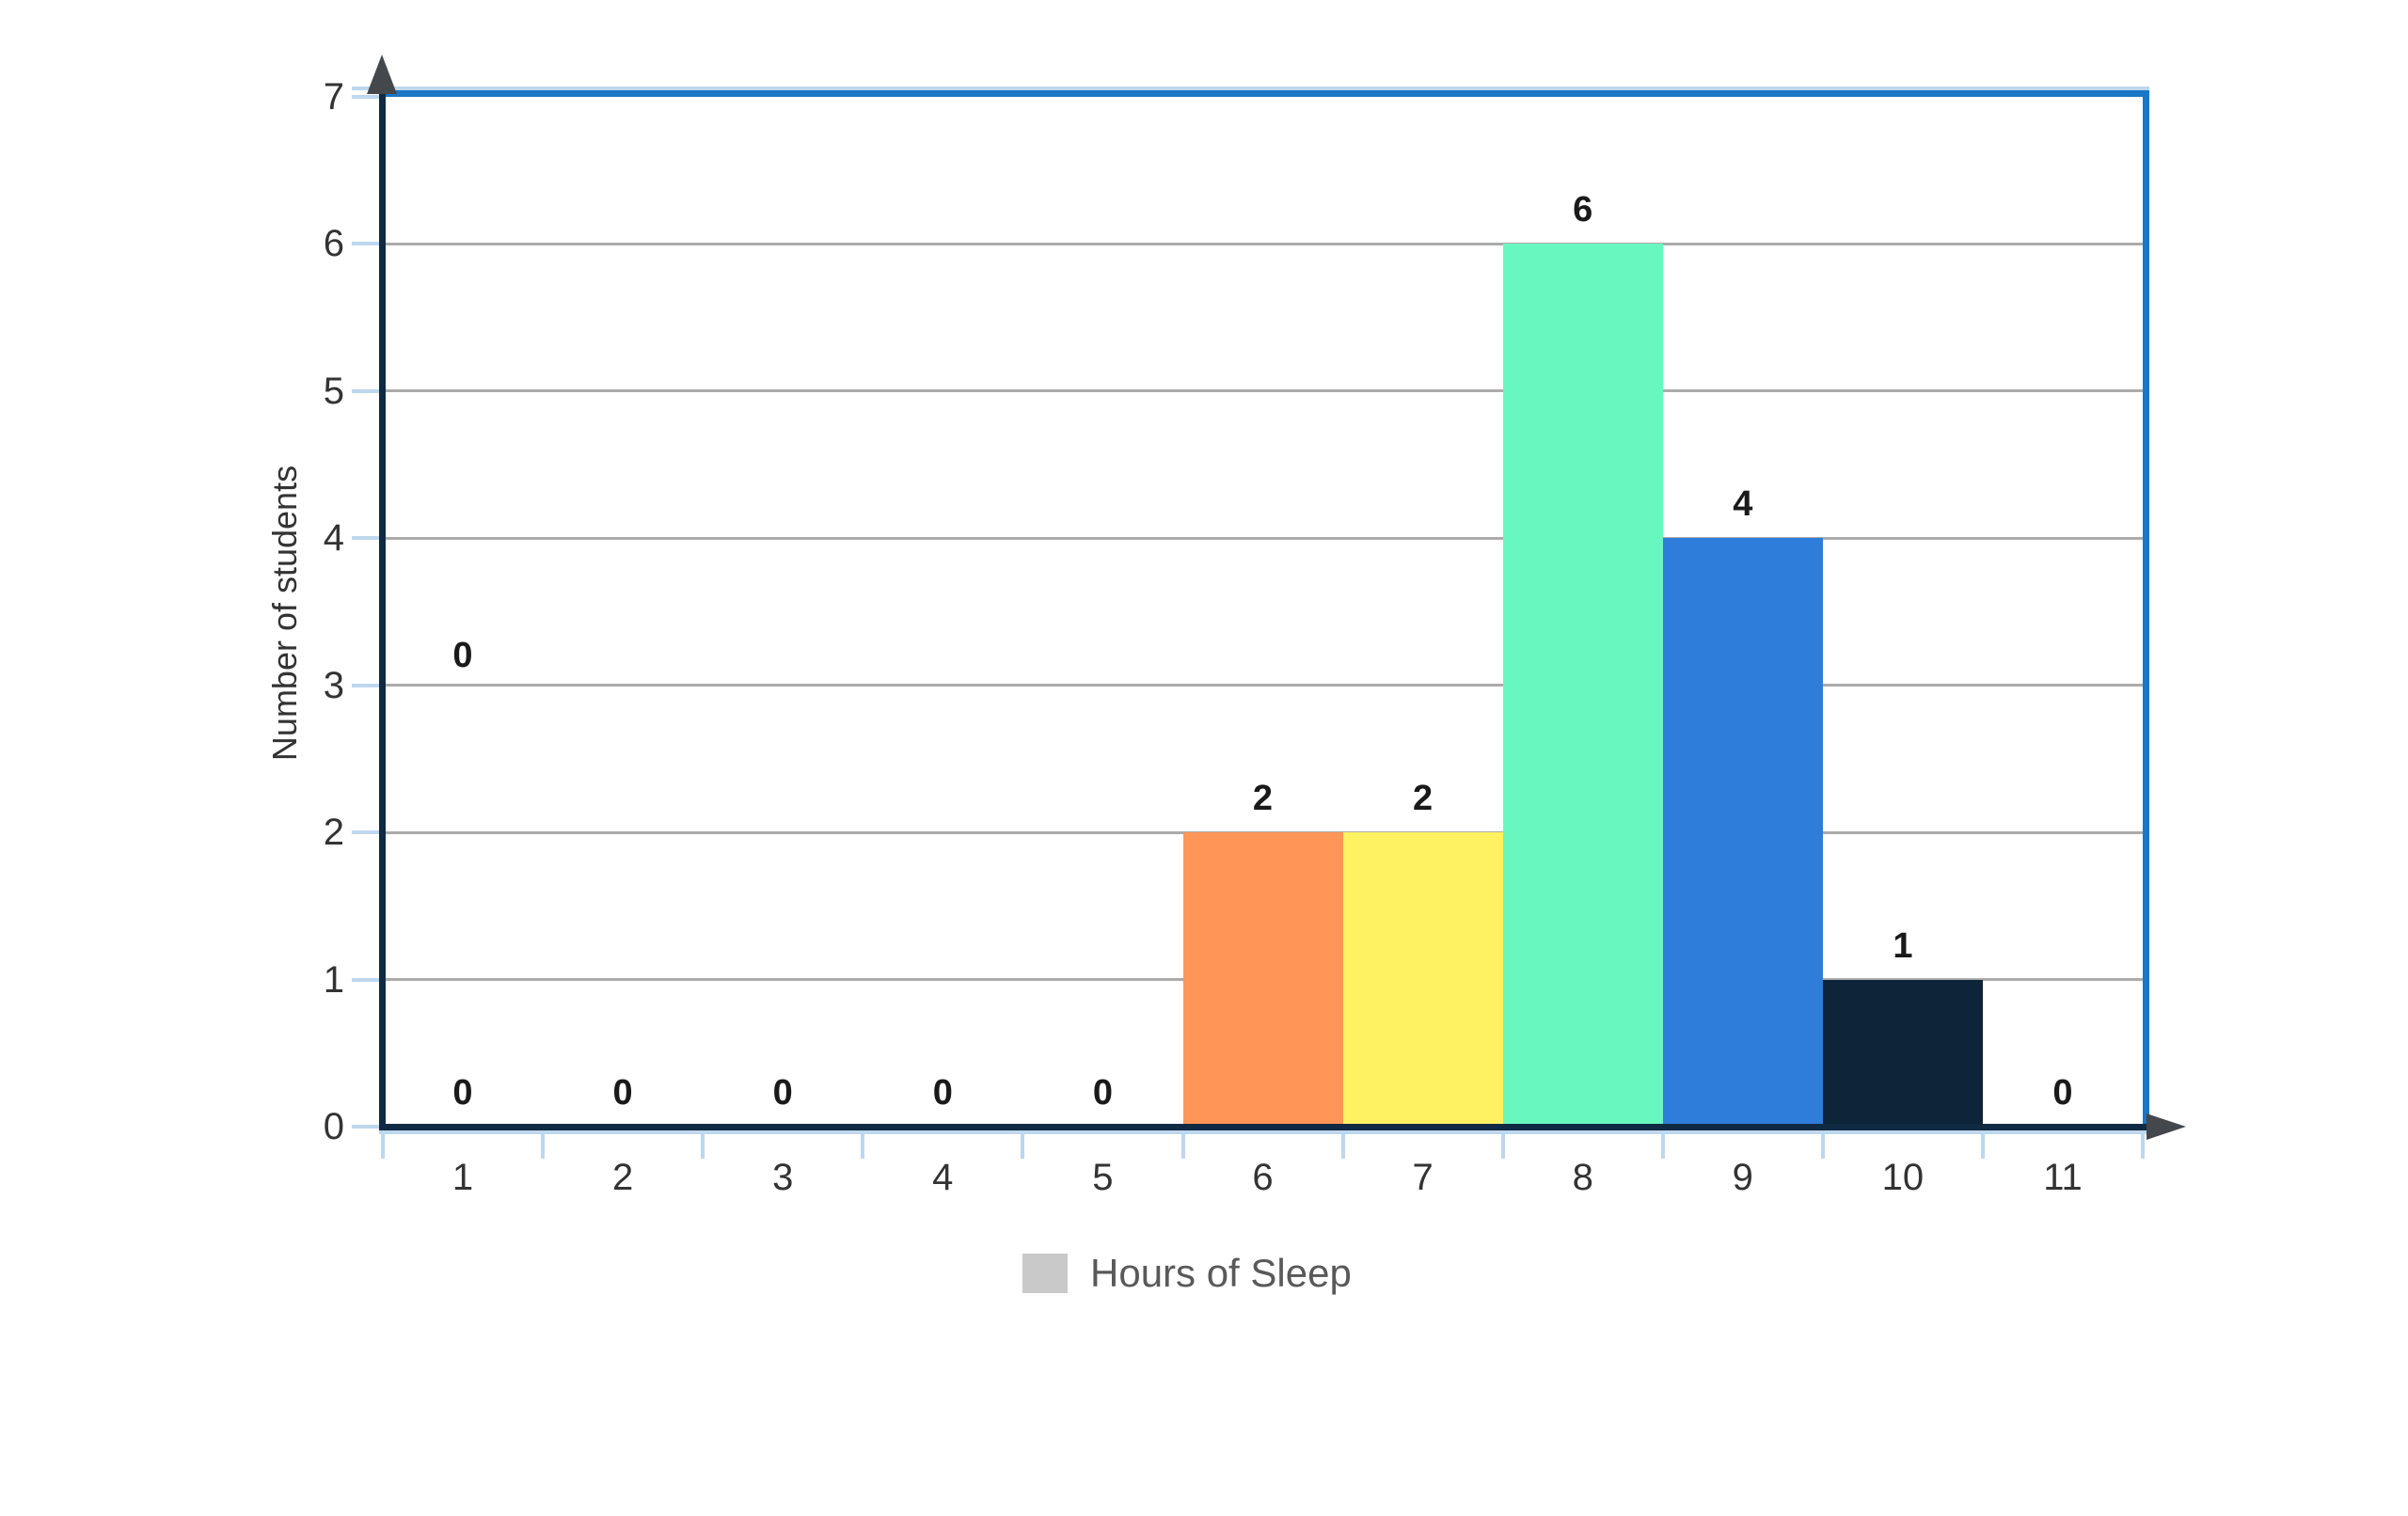 This screenshot has height=1516, width=2408. What do you see at coordinates (1266, 93) in the screenshot?
I see `plot-top-border` at bounding box center [1266, 93].